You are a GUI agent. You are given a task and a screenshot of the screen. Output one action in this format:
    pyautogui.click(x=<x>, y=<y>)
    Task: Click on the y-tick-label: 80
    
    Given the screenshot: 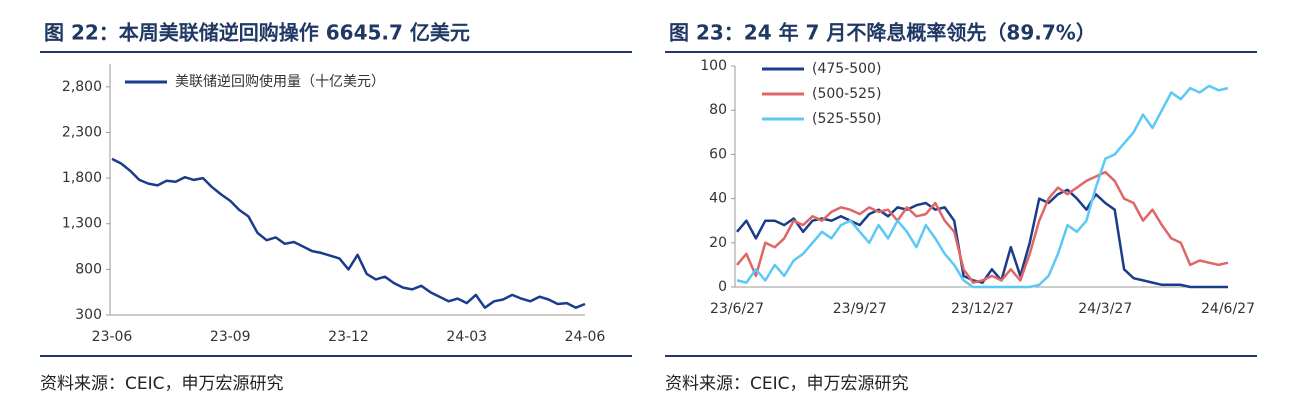 What is the action you would take?
    pyautogui.click(x=718, y=110)
    